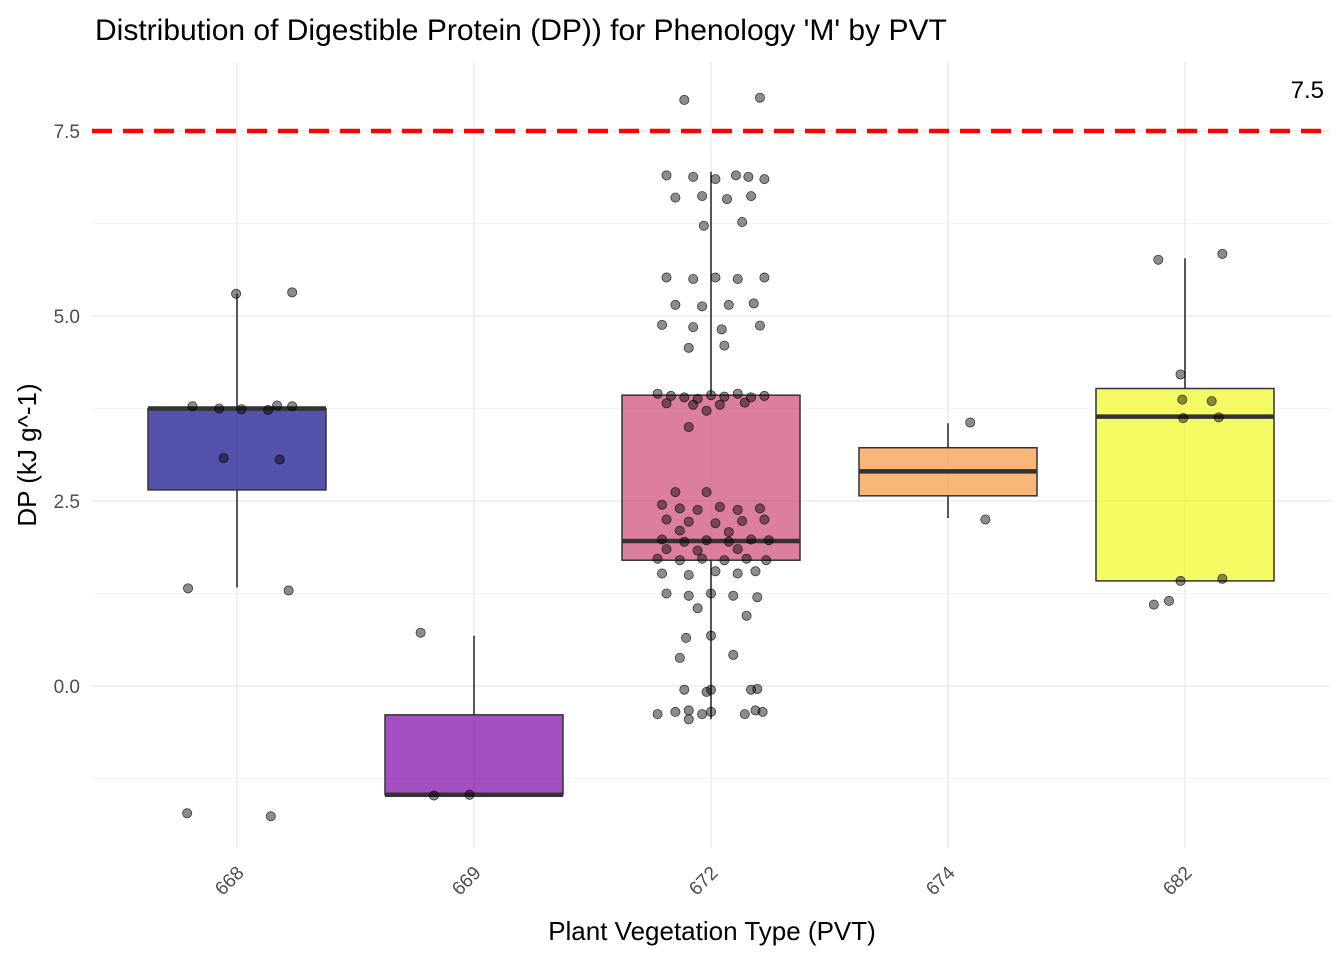 Image resolution: width=1344 pixels, height=960 pixels. I want to click on y-tick-label: 2.5, so click(67, 502).